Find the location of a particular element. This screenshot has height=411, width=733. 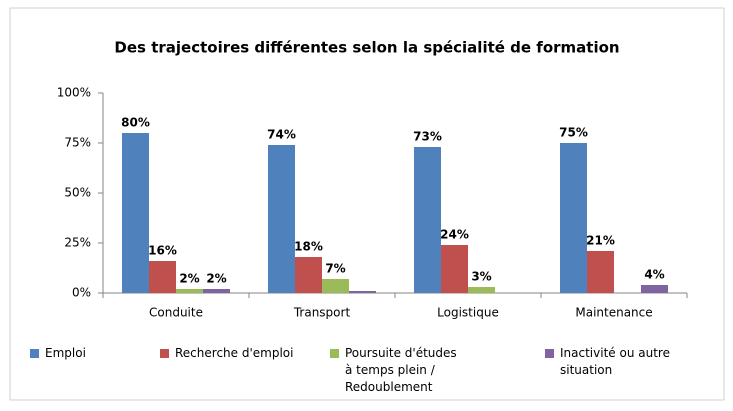

data-label: 24% is located at coordinates (454, 235).